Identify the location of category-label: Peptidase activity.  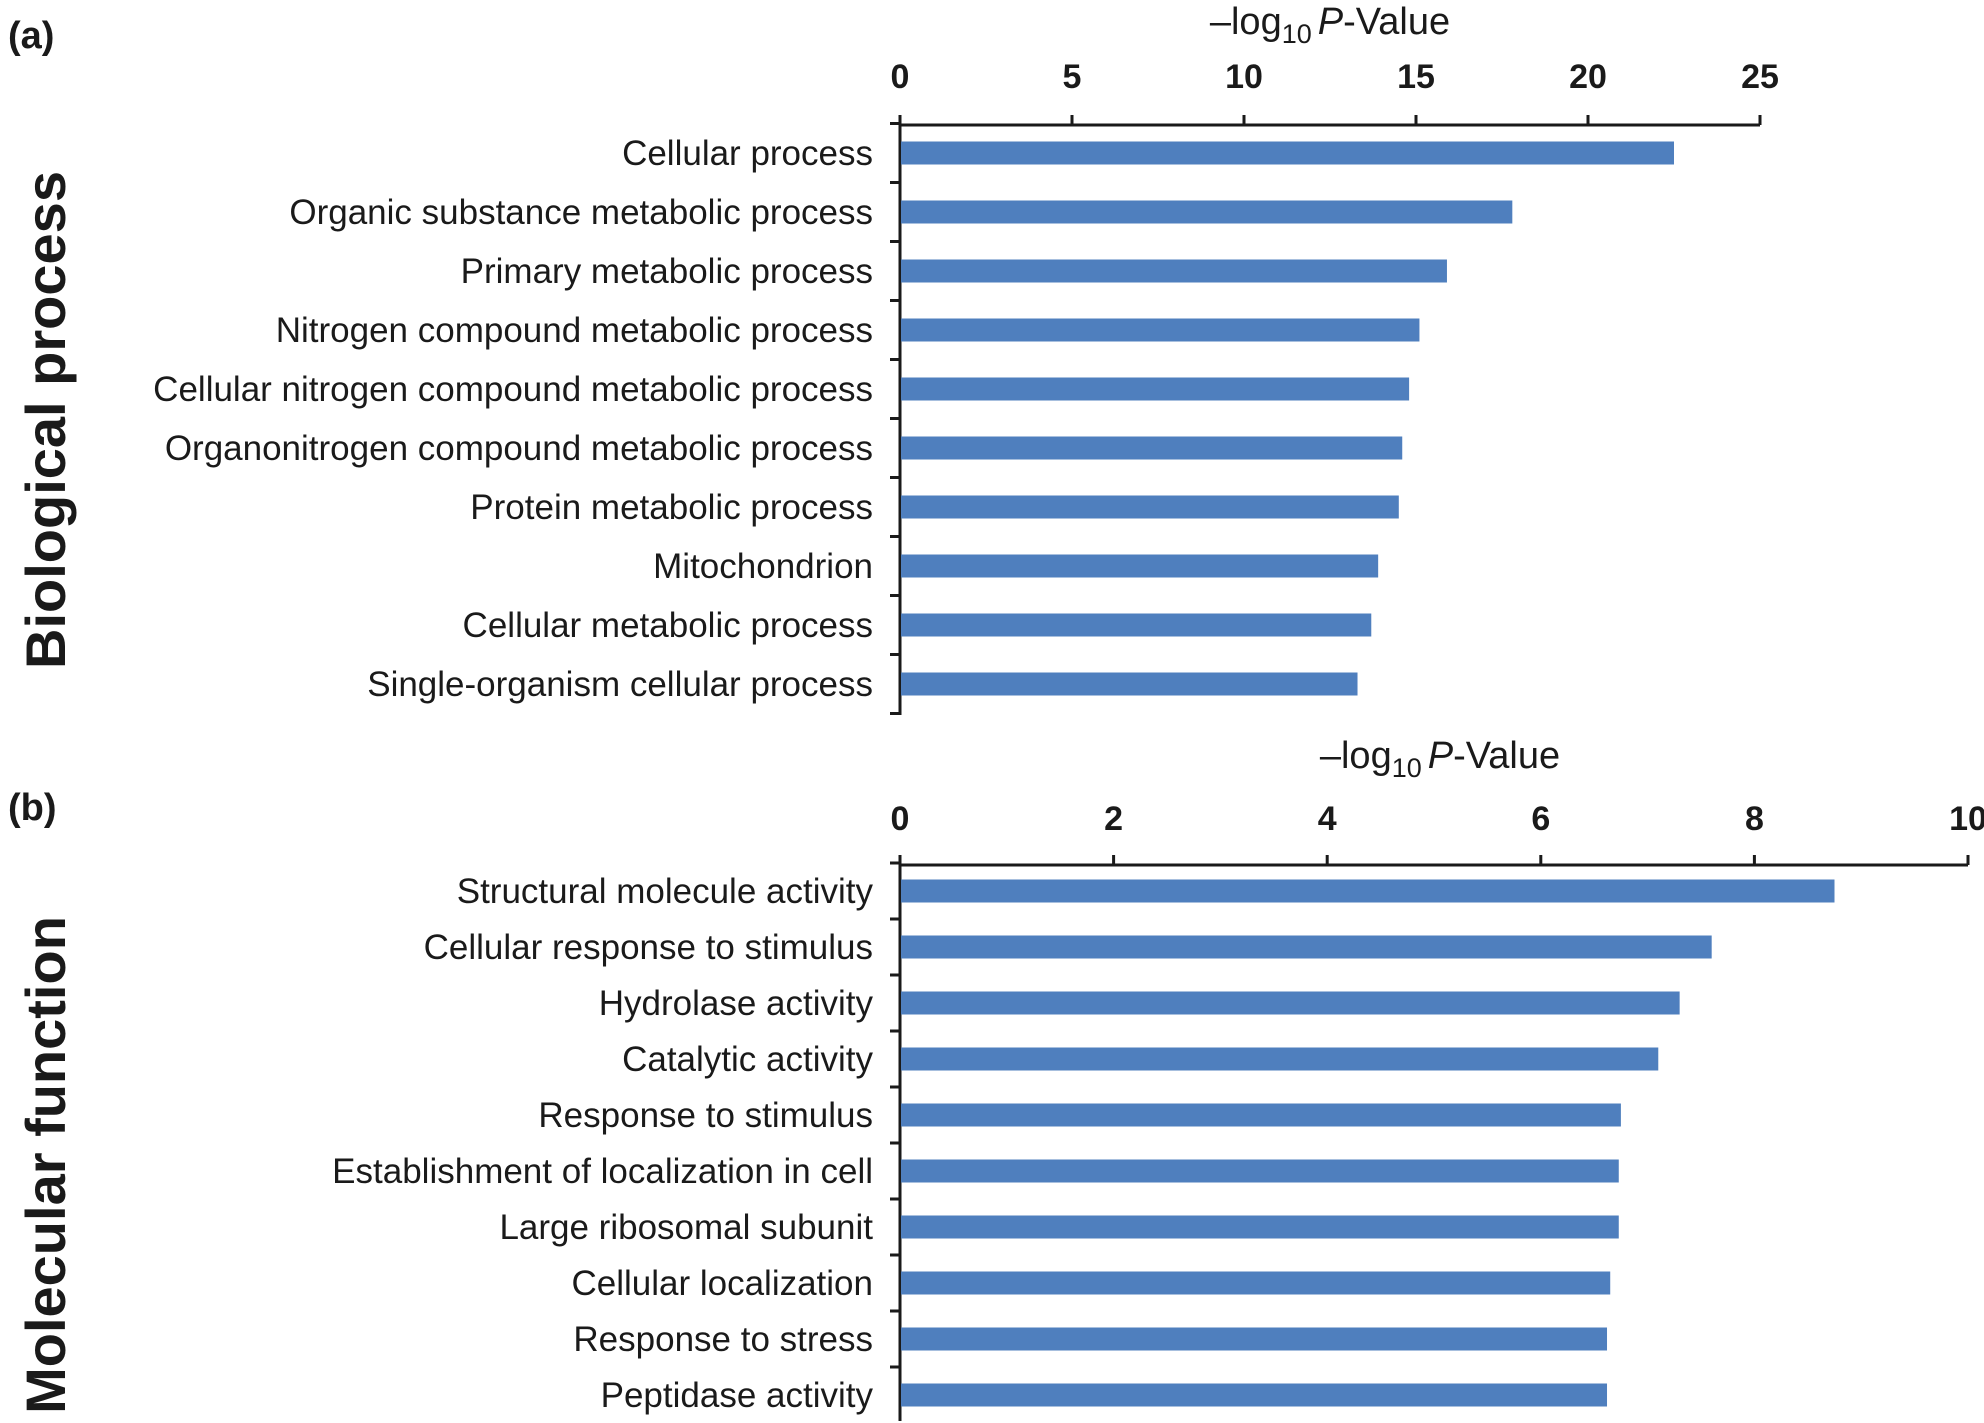
(737, 1395).